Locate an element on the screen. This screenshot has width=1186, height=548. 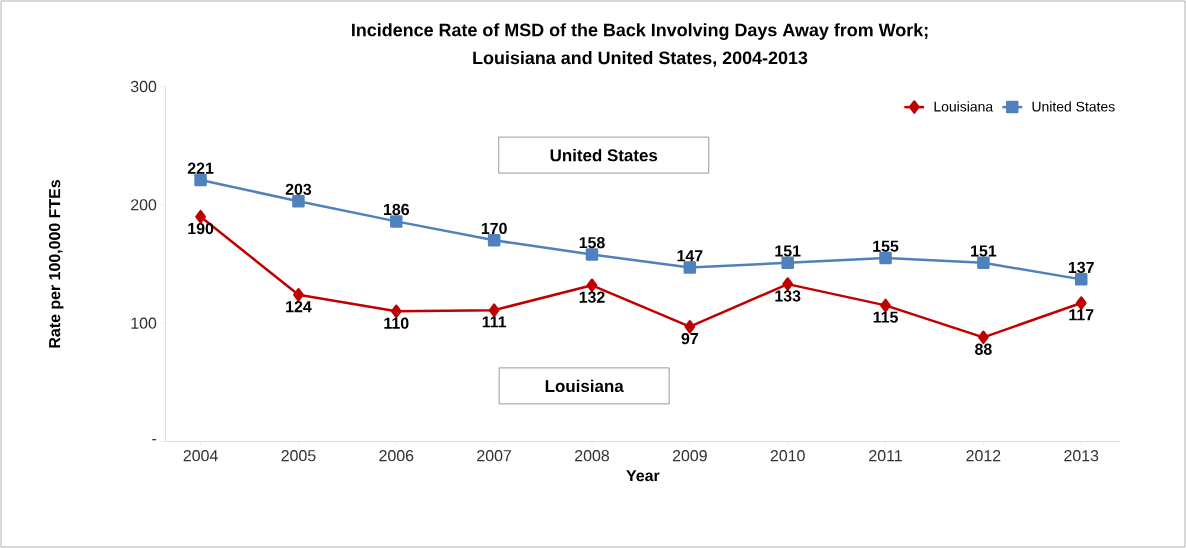
data-label: 155 is located at coordinates (886, 246).